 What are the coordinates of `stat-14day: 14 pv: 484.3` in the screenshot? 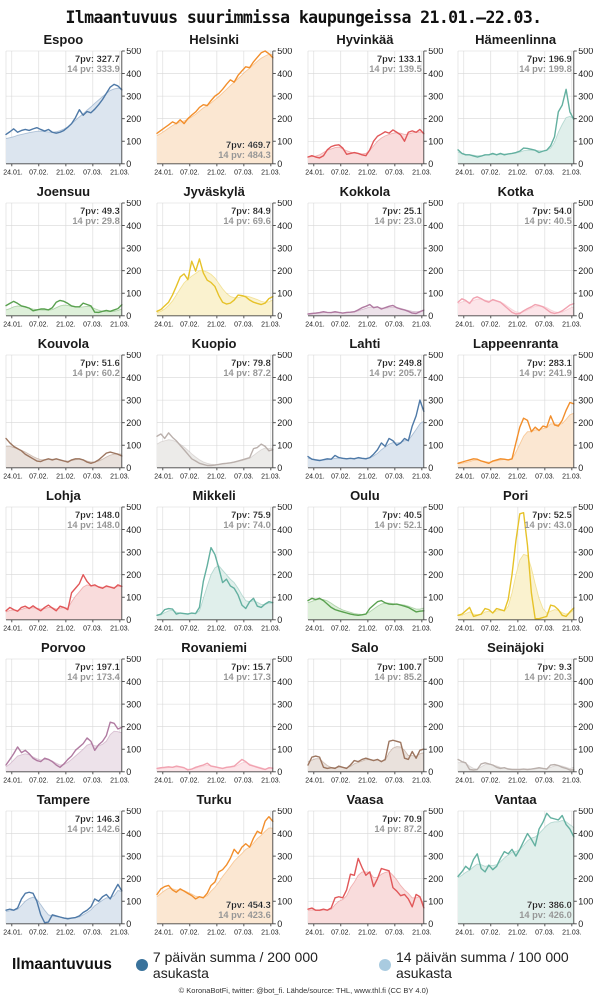 It's located at (244, 155).